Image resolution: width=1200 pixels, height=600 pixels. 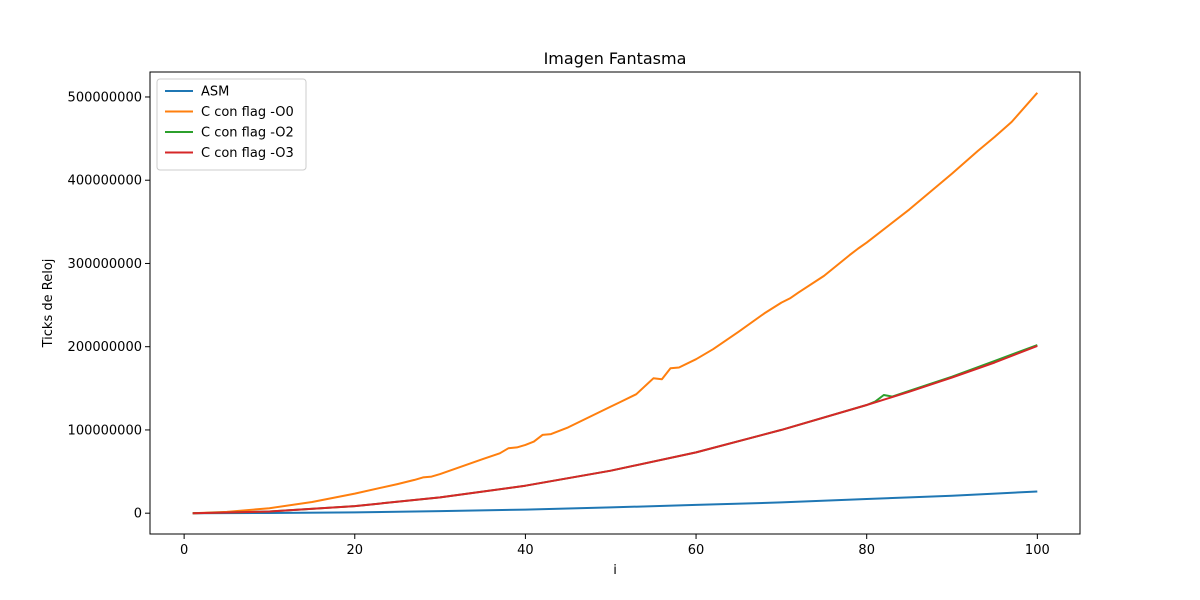 What do you see at coordinates (247, 133) in the screenshot?
I see `legend-label: C con flag -O2` at bounding box center [247, 133].